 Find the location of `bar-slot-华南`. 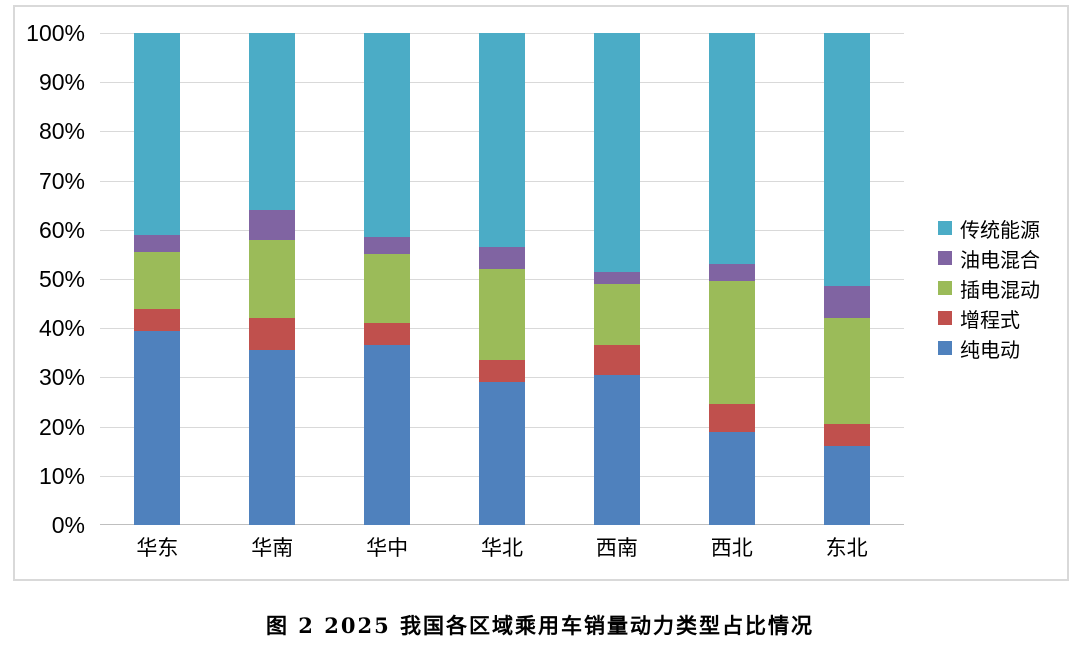

bar-slot-华南 is located at coordinates (272, 279).